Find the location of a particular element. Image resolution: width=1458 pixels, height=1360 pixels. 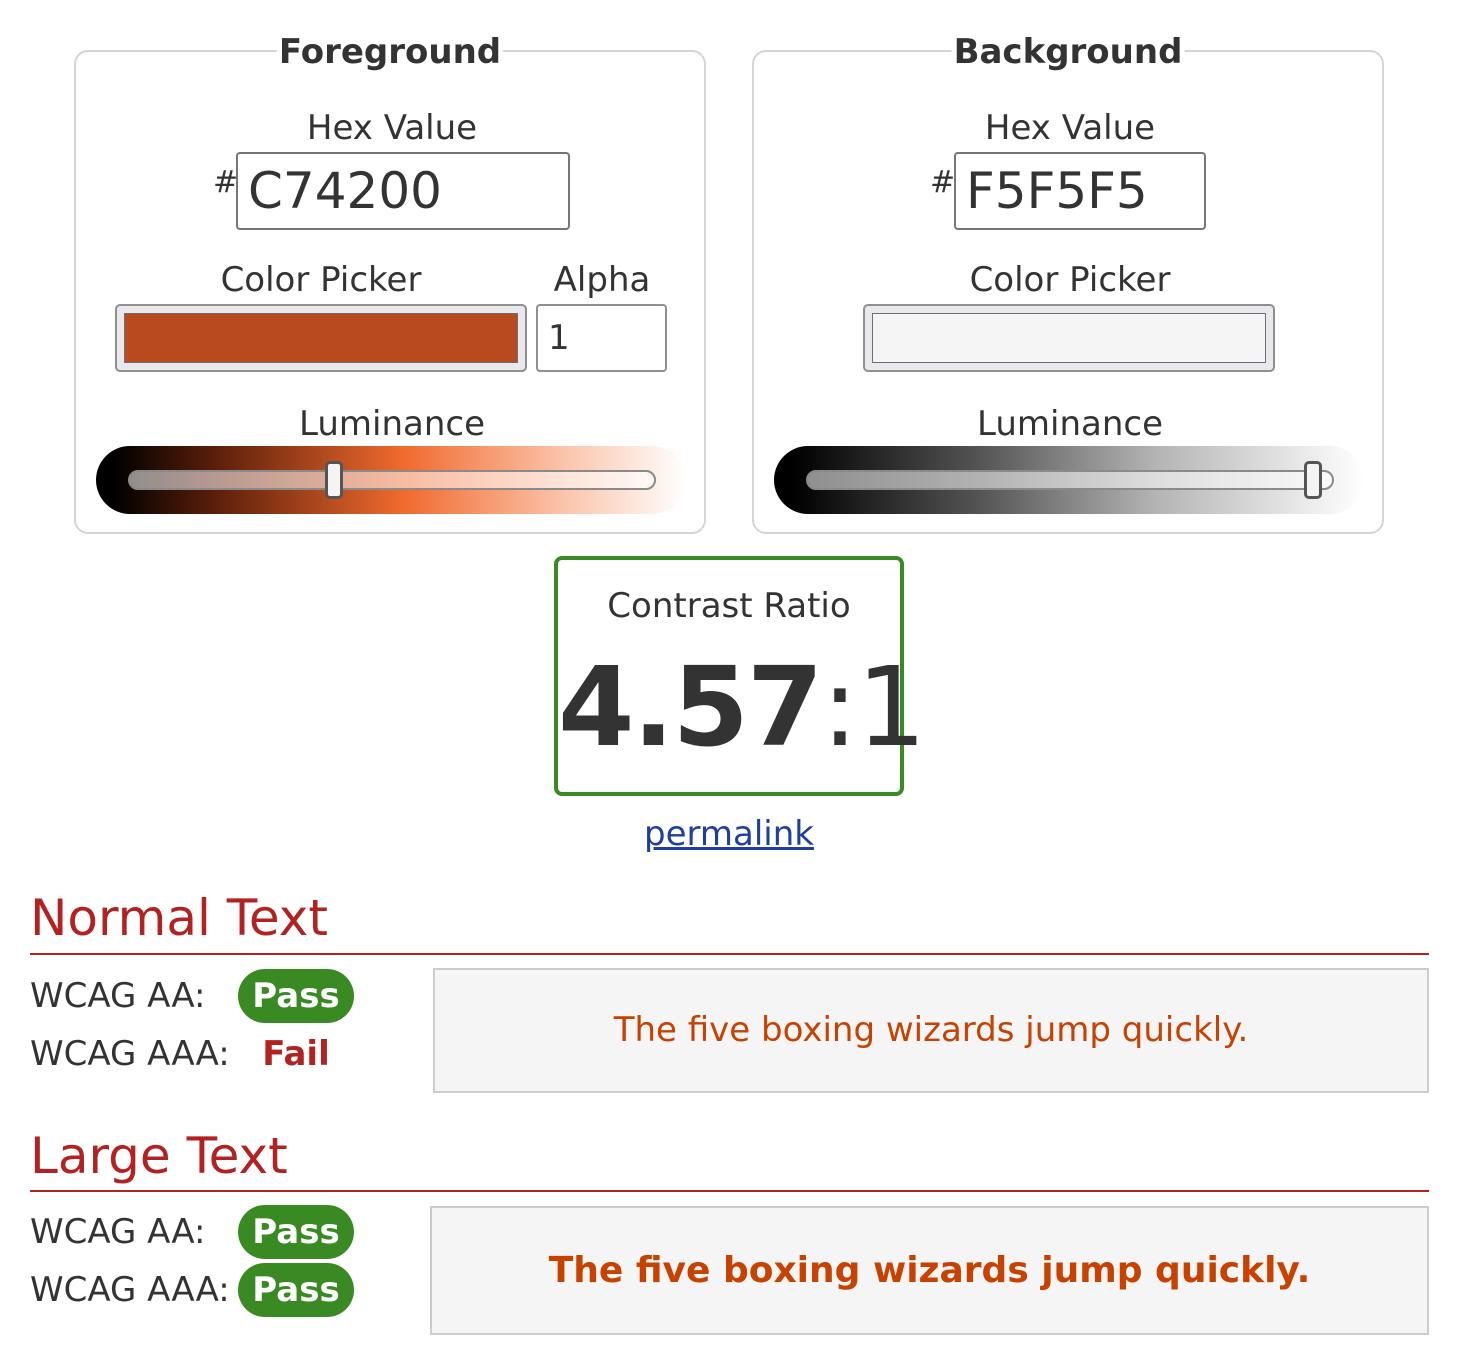

alpha-label: Alpha is located at coordinates (602, 280).